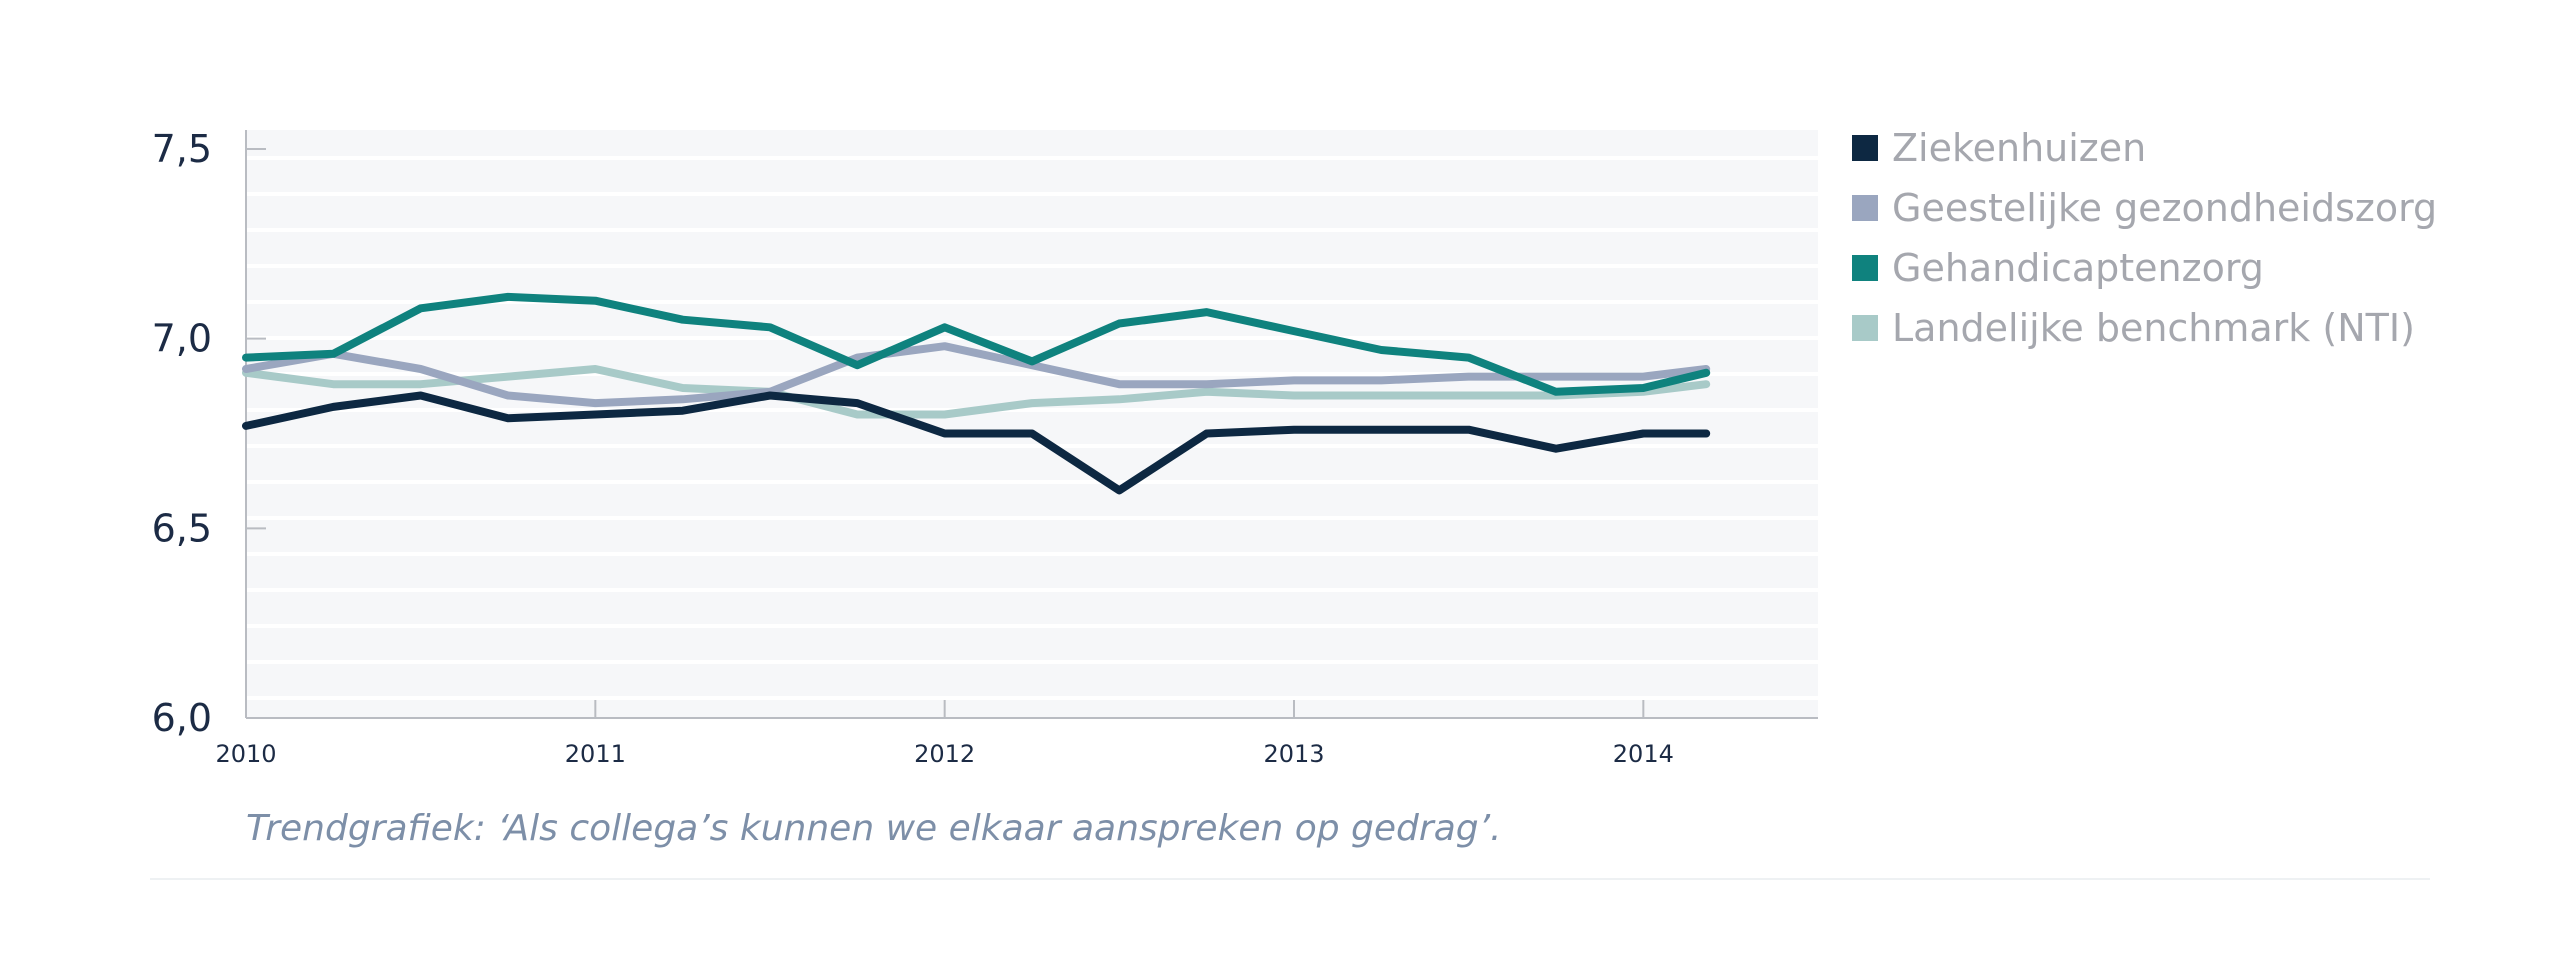 Image resolution: width=2560 pixels, height=956 pixels. I want to click on legend-item-benchmark: Landelijke benchmark (NTI), so click(2144, 328).